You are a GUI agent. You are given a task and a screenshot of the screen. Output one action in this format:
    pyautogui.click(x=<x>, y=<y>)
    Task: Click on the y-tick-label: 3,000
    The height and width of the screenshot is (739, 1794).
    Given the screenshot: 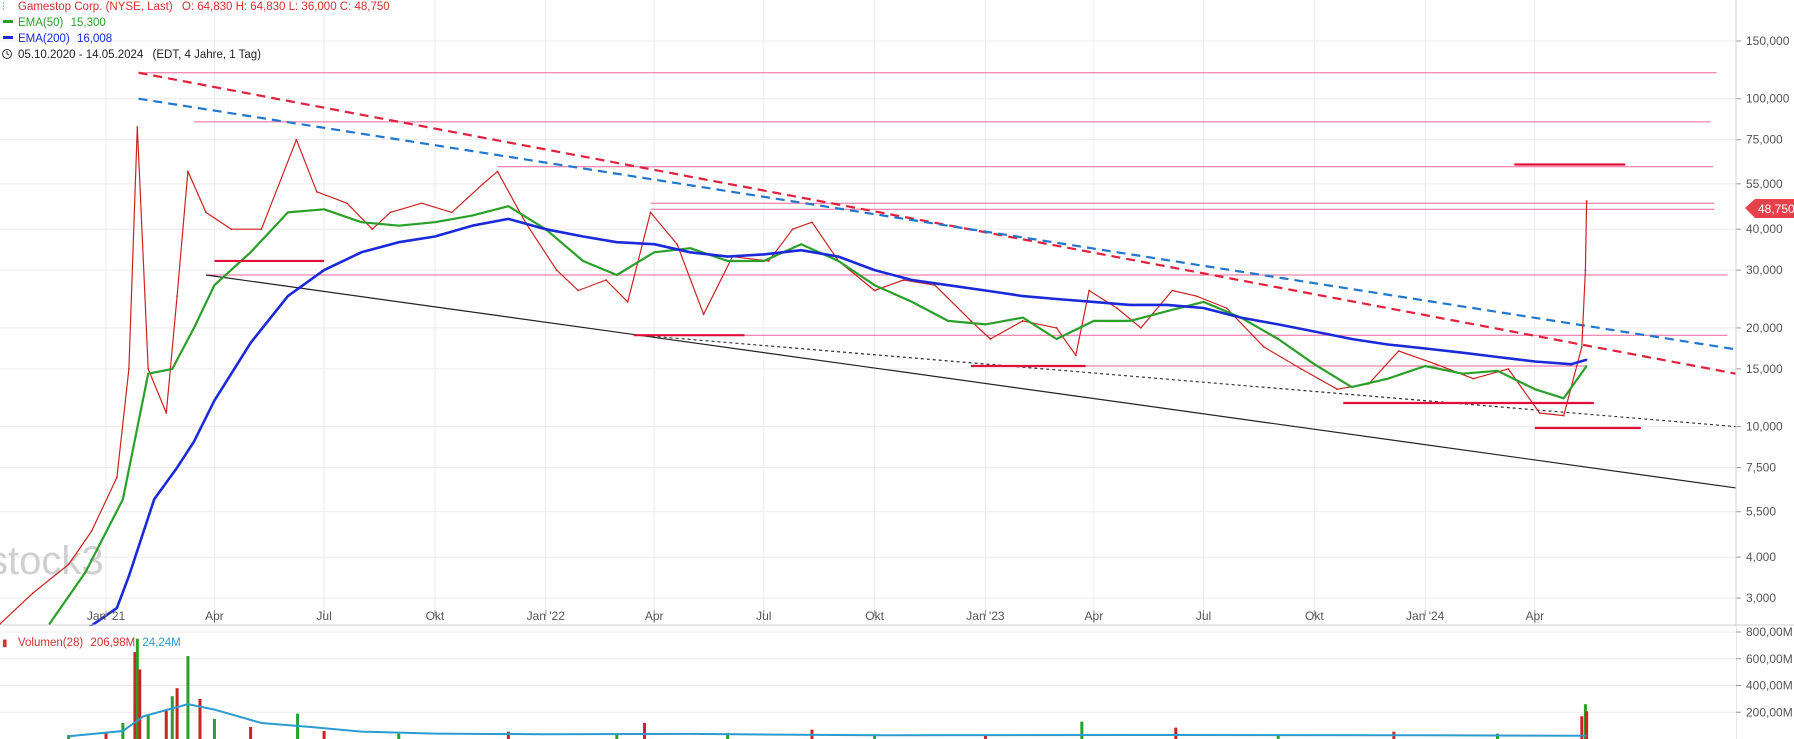 What is the action you would take?
    pyautogui.click(x=1761, y=598)
    